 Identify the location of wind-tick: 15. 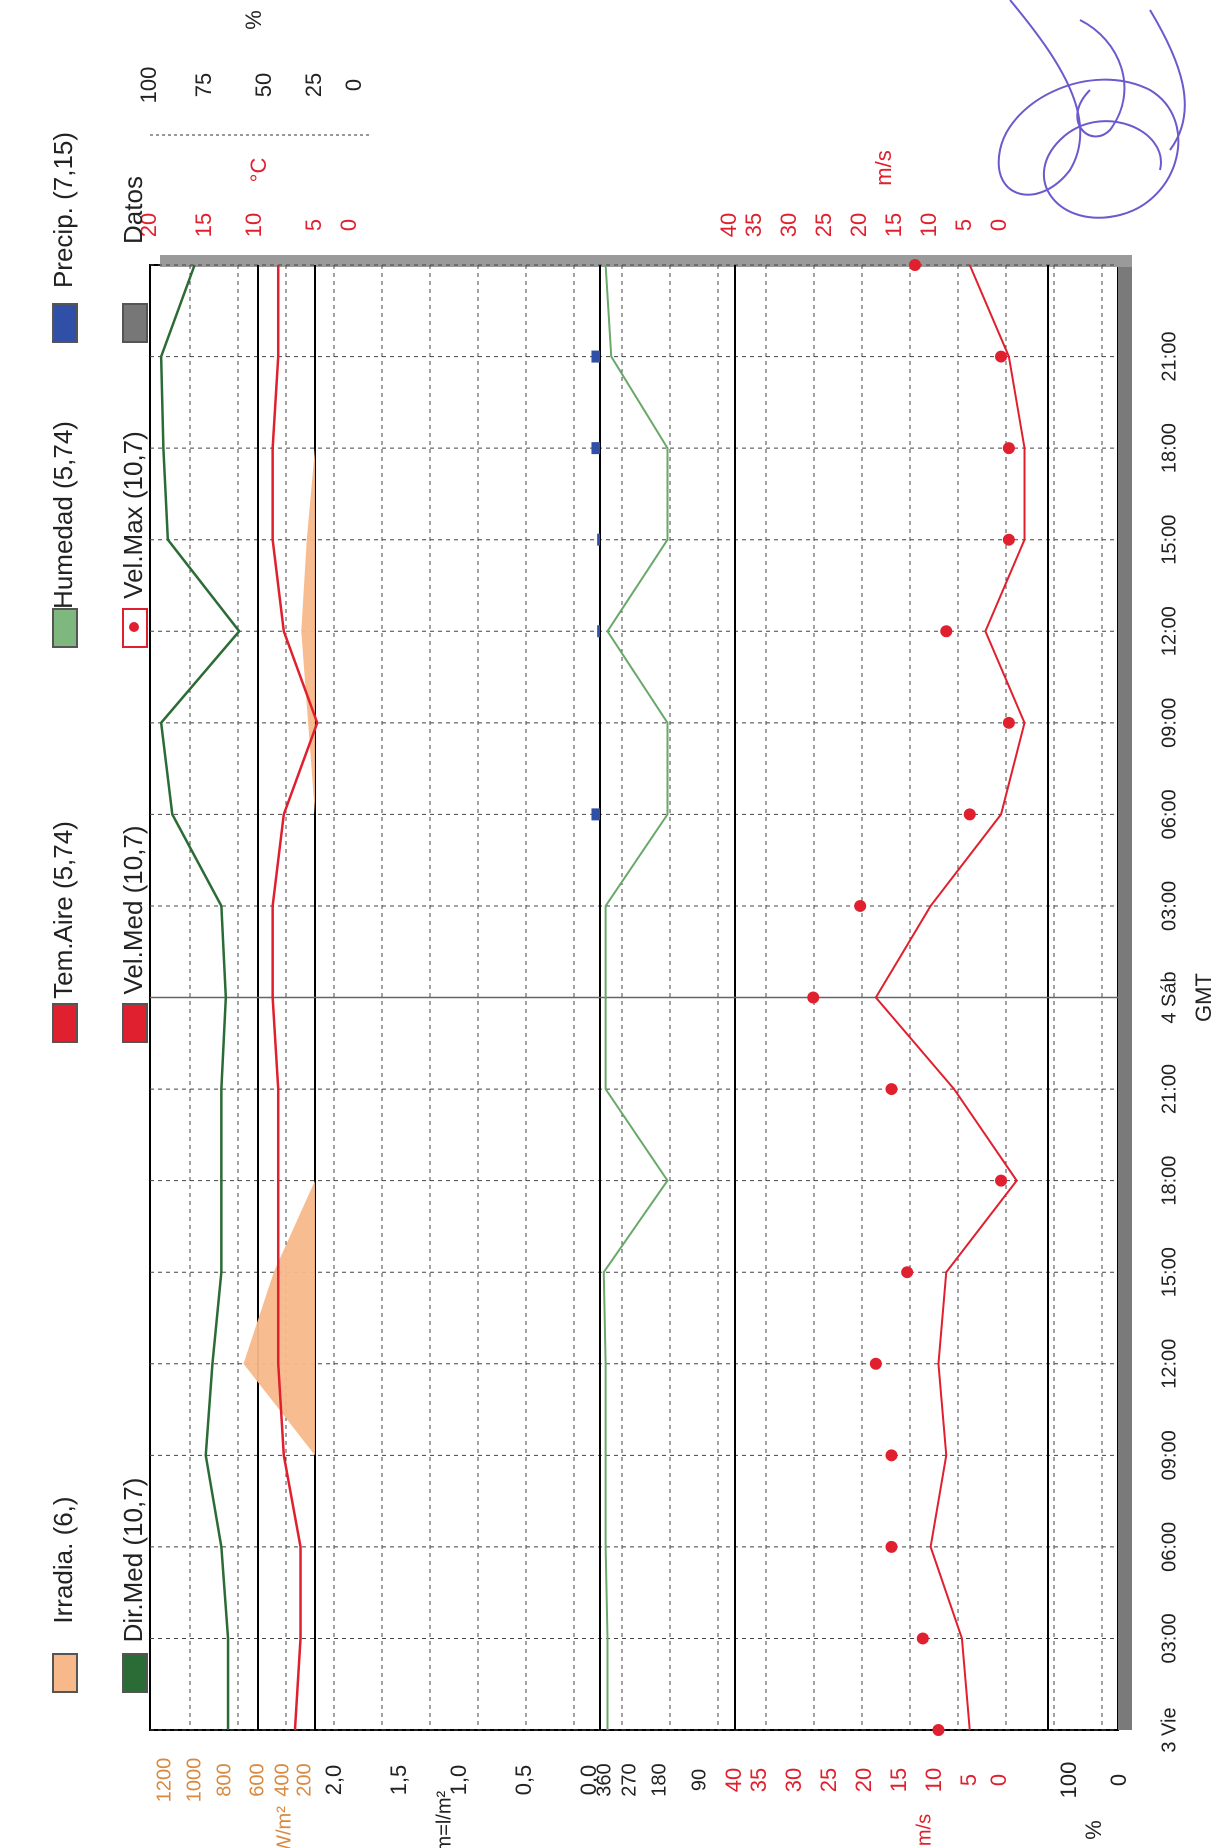
(898, 1780).